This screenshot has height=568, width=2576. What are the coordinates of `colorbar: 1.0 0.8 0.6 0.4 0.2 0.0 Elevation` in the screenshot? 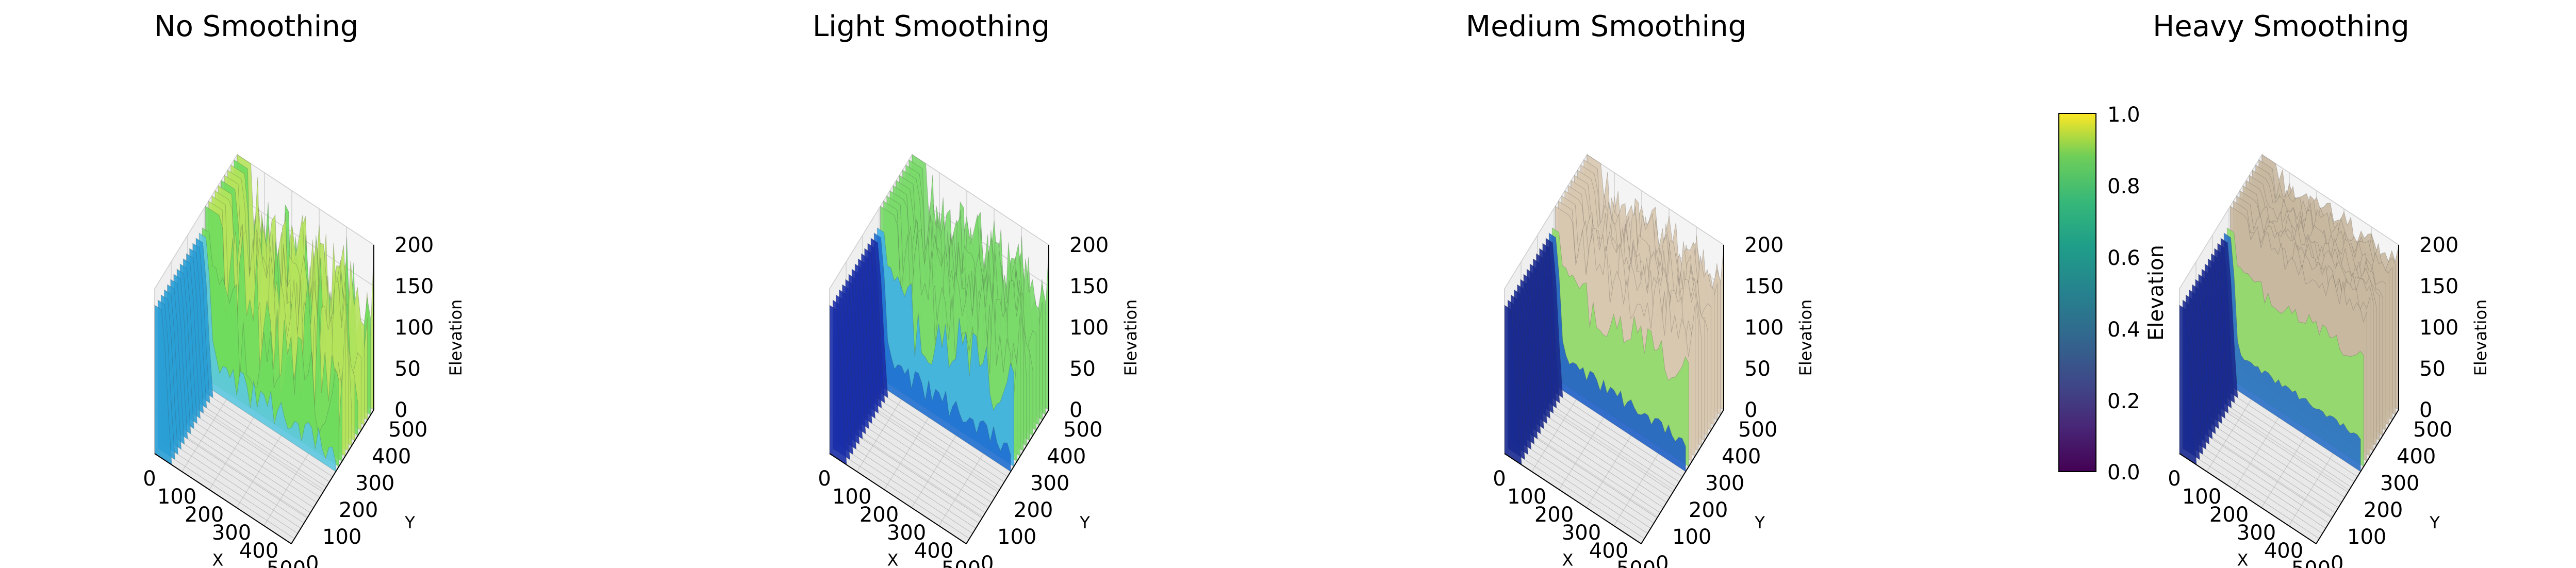 It's located at (2113, 294).